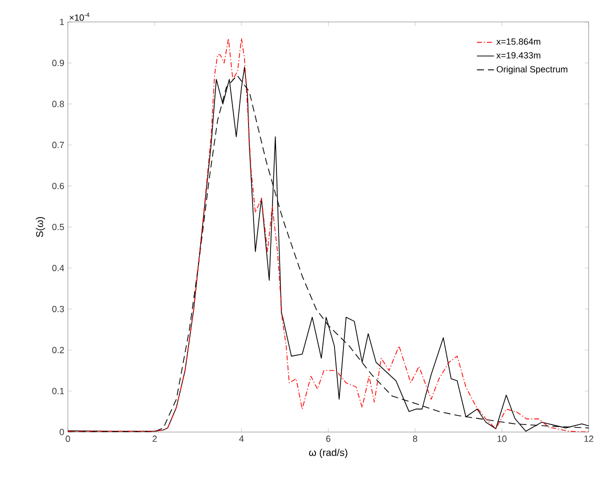 Image resolution: width=597 pixels, height=495 pixels. I want to click on y-tick-label: 0.7, so click(58, 145).